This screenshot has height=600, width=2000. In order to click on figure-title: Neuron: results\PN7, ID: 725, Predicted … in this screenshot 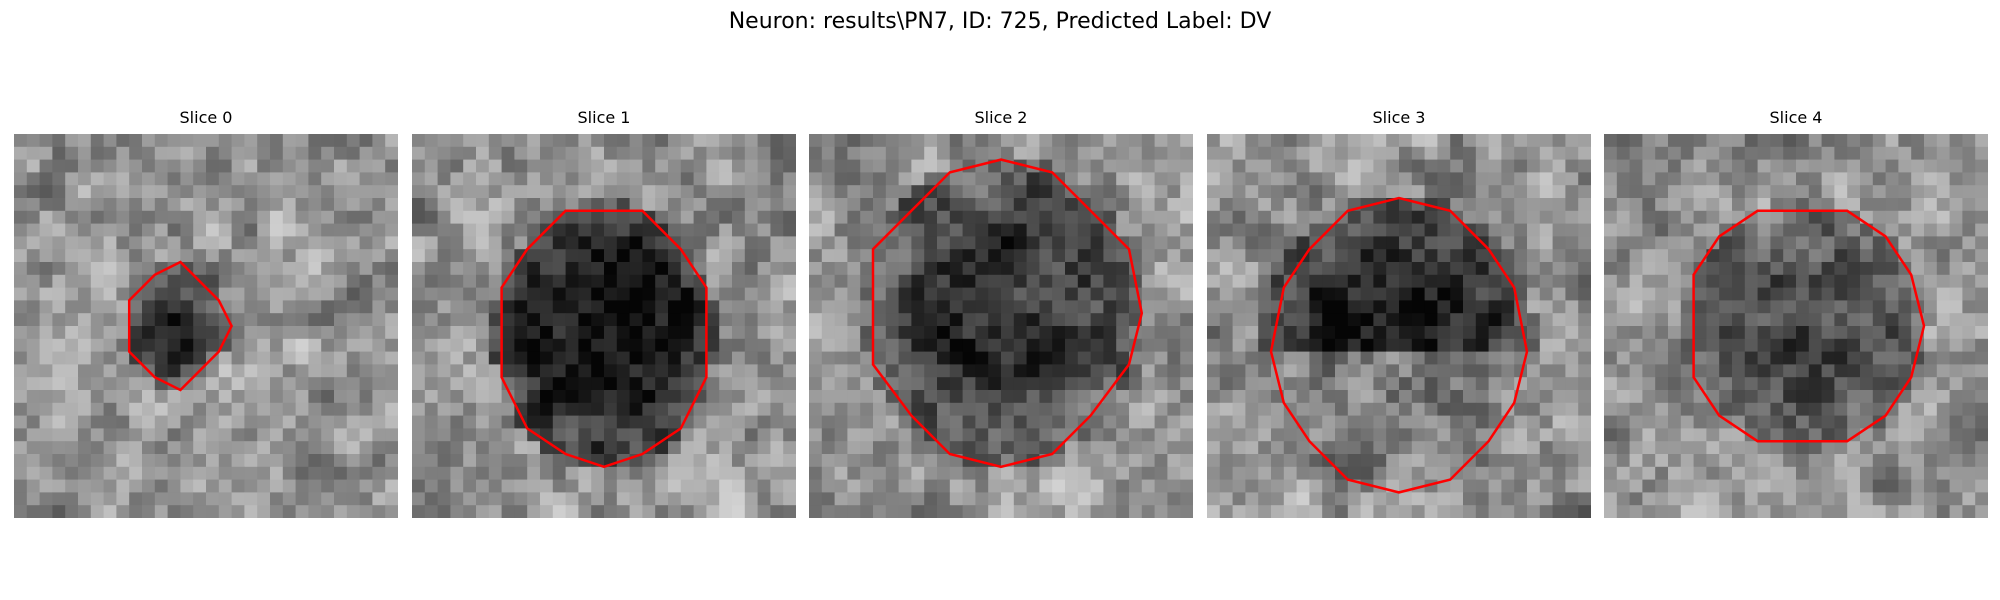, I will do `click(1000, 21)`.